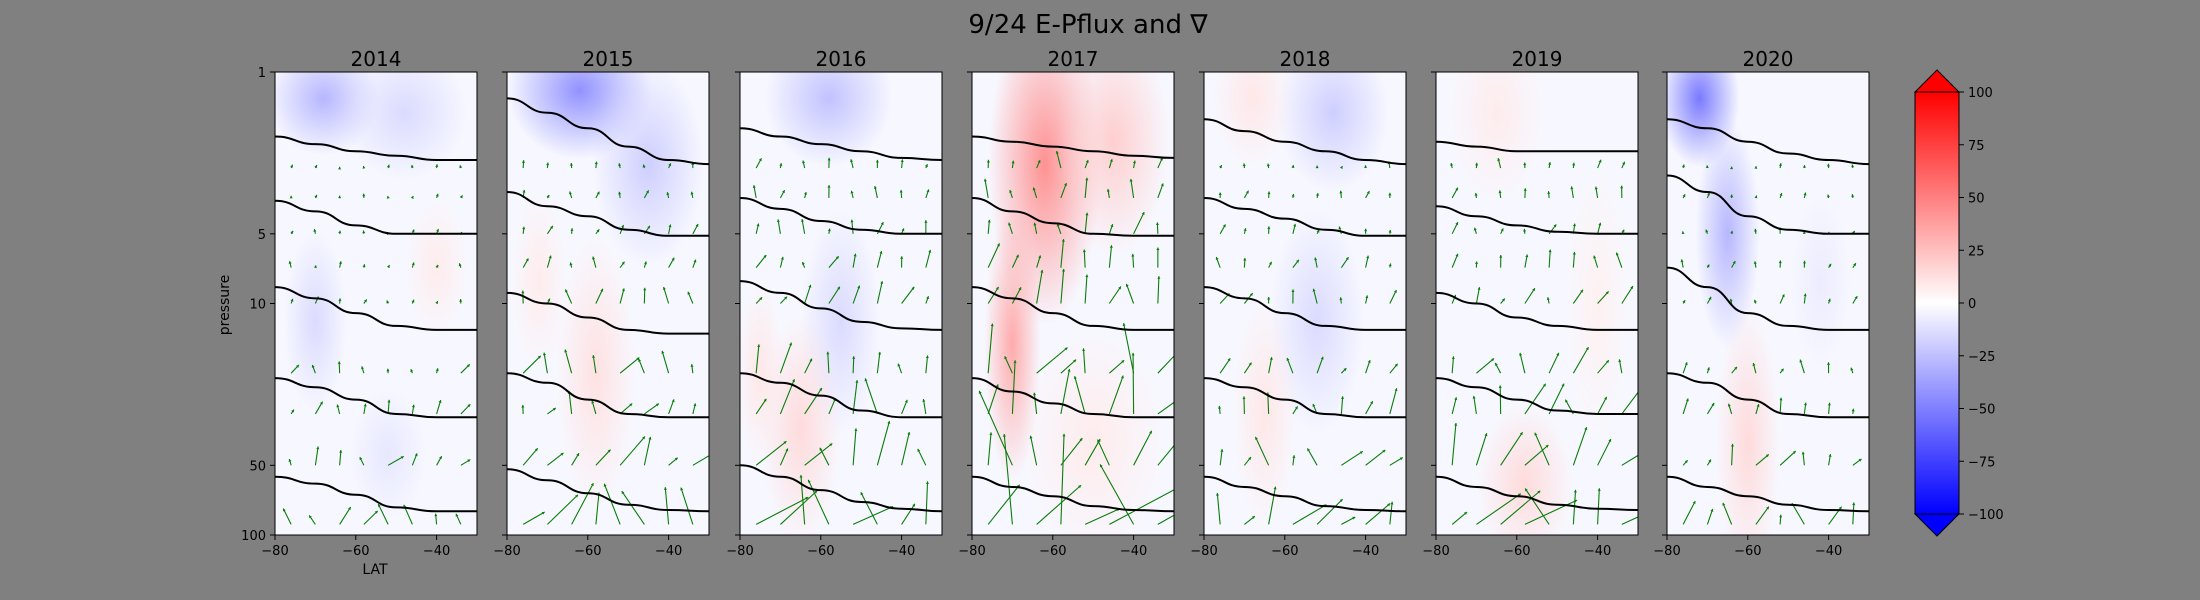 This screenshot has width=2200, height=600. Describe the element at coordinates (1986, 515) in the screenshot. I see `colorbar-tick-label: −100` at that location.